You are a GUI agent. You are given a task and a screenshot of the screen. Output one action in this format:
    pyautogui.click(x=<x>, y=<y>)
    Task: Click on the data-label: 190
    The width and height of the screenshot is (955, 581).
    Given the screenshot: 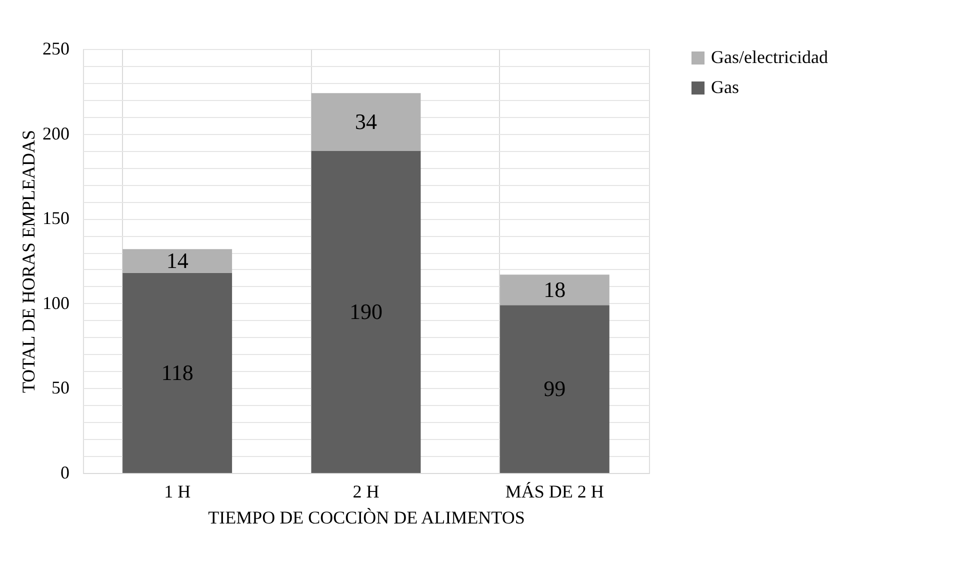 What is the action you would take?
    pyautogui.click(x=366, y=311)
    